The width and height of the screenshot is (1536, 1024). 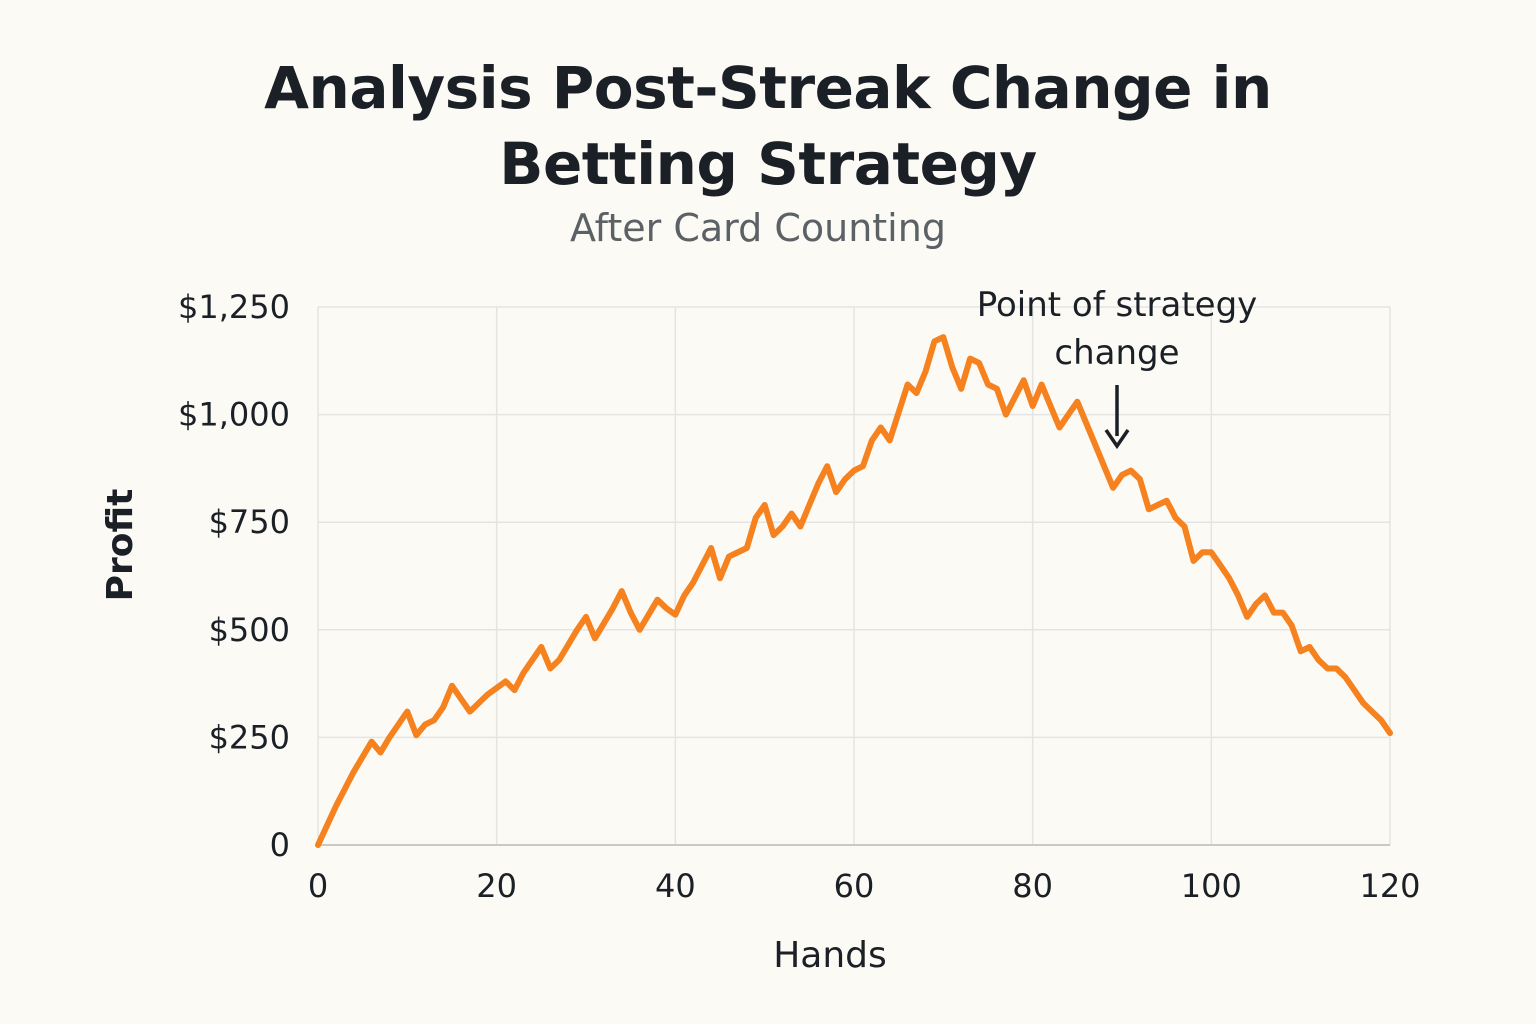 I want to click on x-axis-title: Hands, so click(x=830, y=955).